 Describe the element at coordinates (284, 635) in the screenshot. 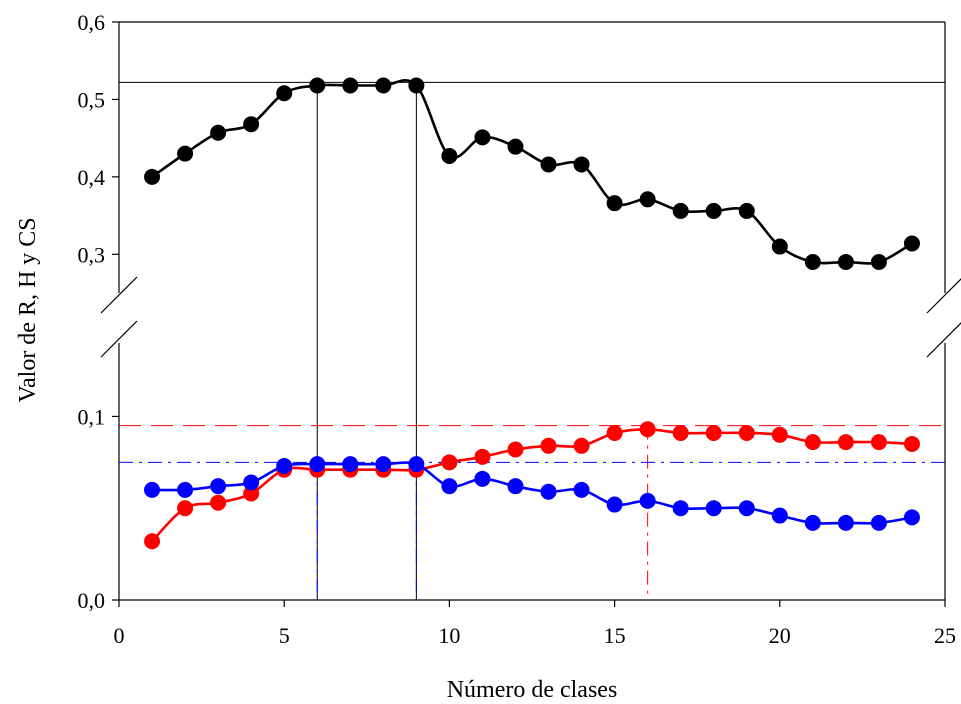

I see `x-tick-label: 5` at that location.